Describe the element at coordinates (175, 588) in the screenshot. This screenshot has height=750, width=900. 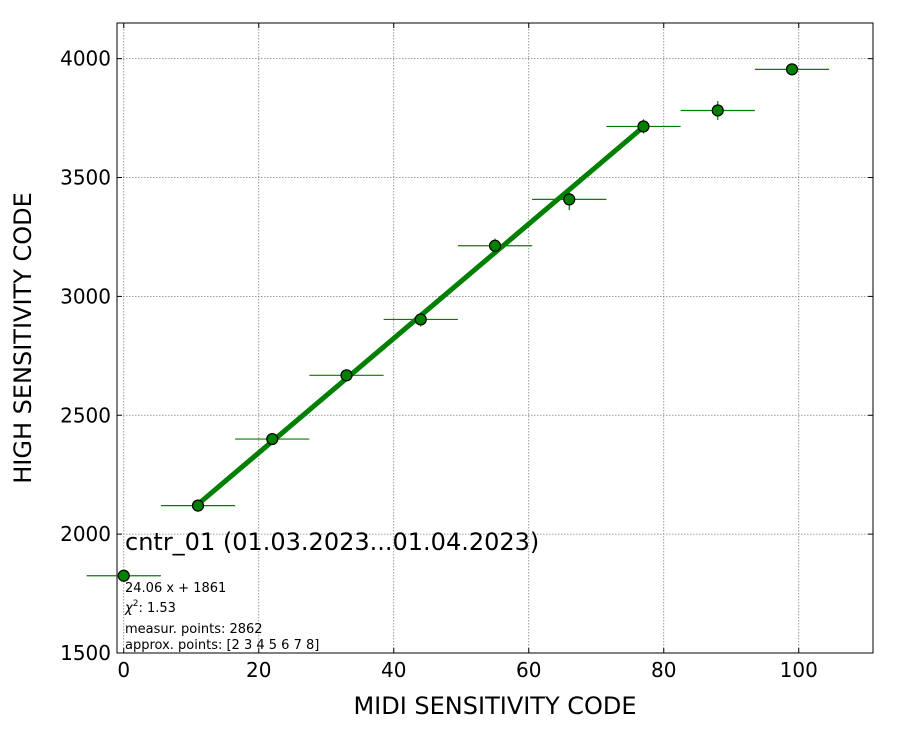
I see `fit-equation: 24.06 x + 1861` at that location.